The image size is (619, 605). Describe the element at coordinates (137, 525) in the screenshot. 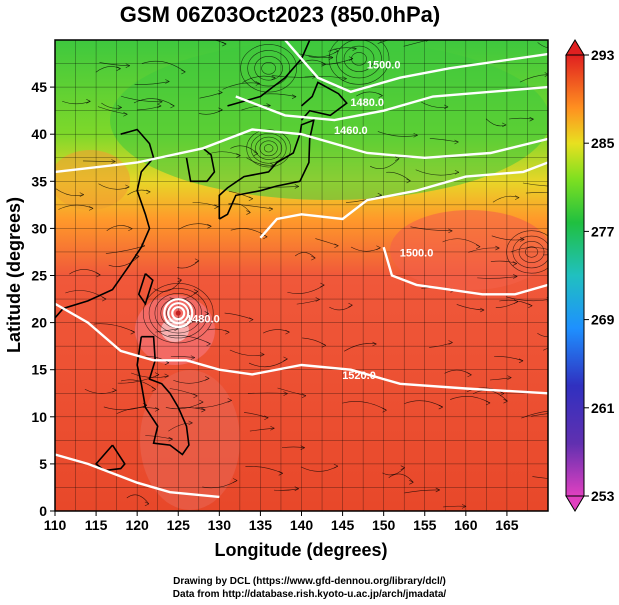

I see `x-tick-label: 120` at that location.